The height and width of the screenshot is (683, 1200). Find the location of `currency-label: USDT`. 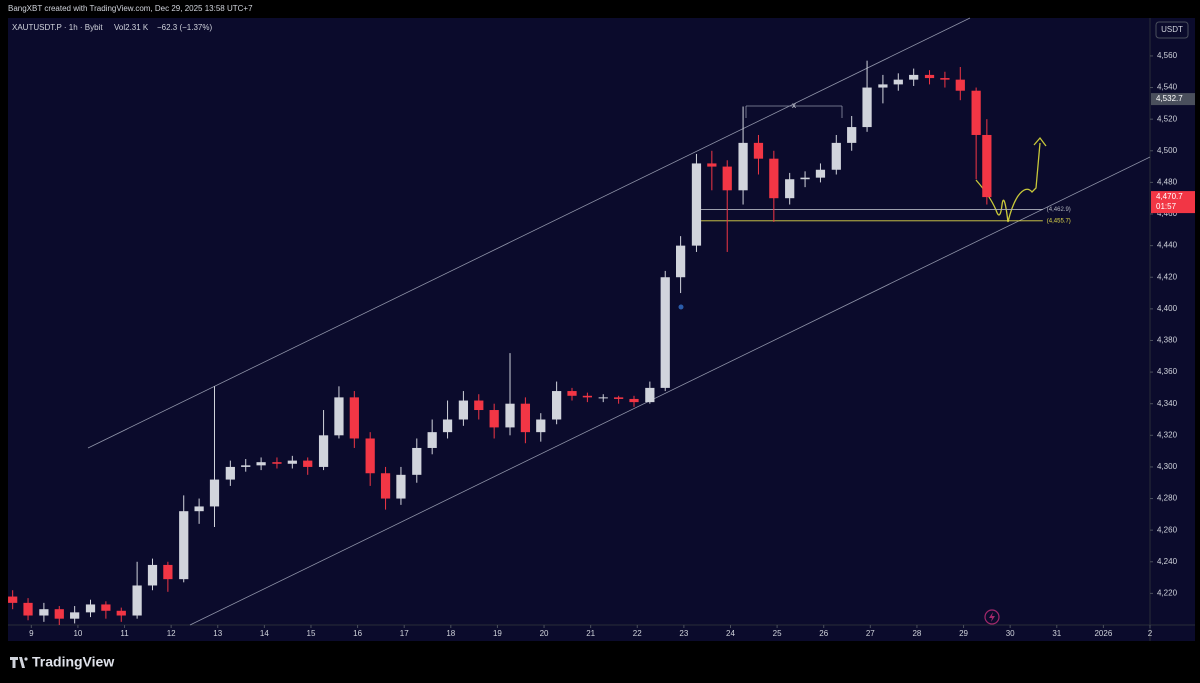

currency-label: USDT is located at coordinates (1172, 29).